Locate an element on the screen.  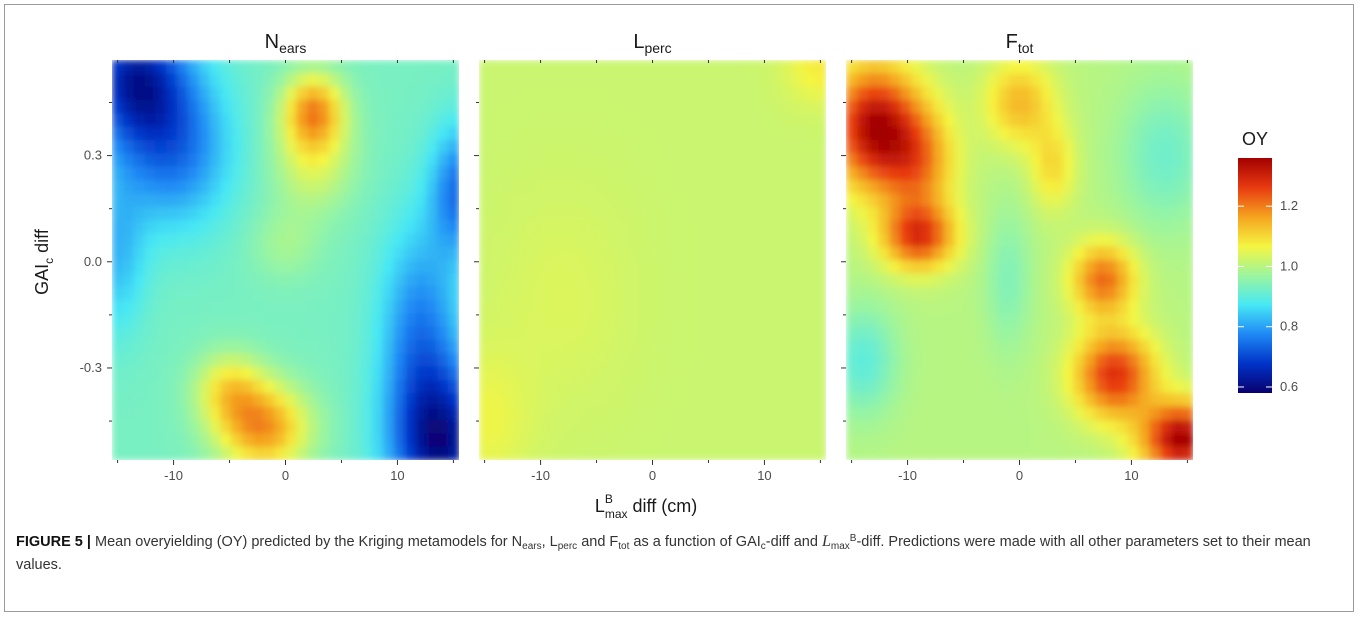
legend-tick-label: 1.0 is located at coordinates (1289, 265).